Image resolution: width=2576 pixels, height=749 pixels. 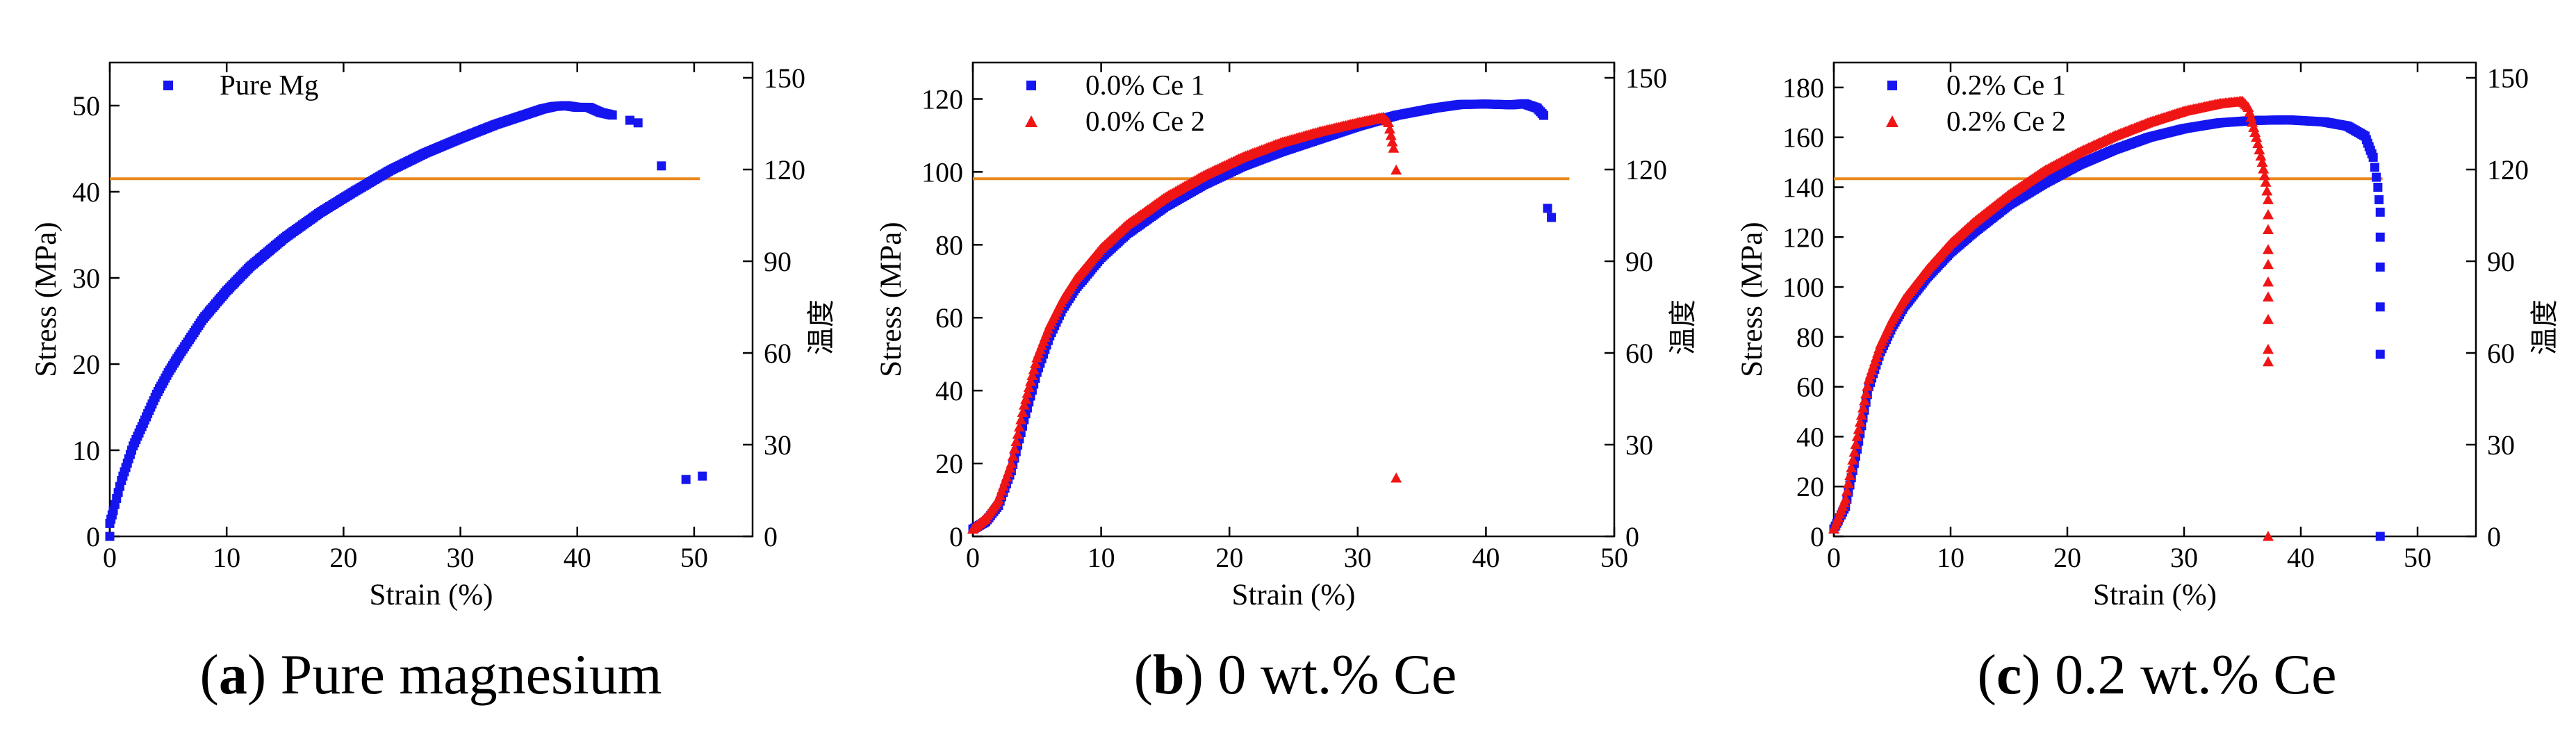 What do you see at coordinates (1639, 445) in the screenshot?
I see `y2-tick-label: 30` at bounding box center [1639, 445].